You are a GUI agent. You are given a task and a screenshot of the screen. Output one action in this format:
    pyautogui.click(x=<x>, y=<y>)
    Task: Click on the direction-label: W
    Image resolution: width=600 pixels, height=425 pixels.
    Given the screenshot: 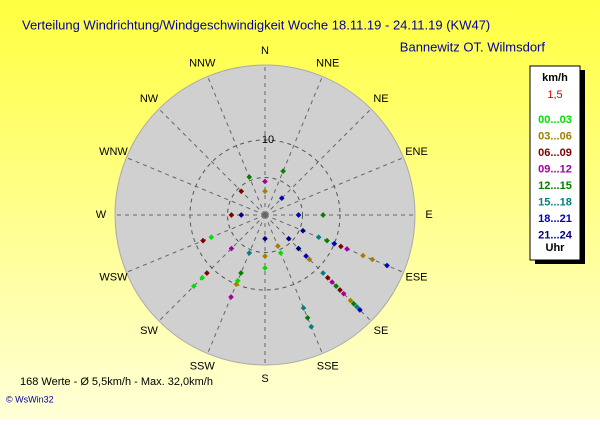 What is the action you would take?
    pyautogui.click(x=101, y=215)
    